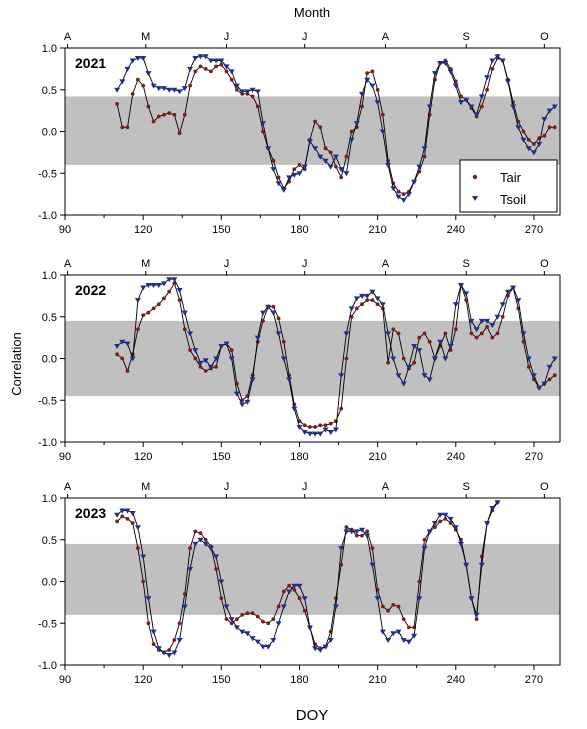 The width and height of the screenshot is (587, 729). Describe the element at coordinates (508, 186) in the screenshot. I see `legend: Tair Tsoil` at that location.